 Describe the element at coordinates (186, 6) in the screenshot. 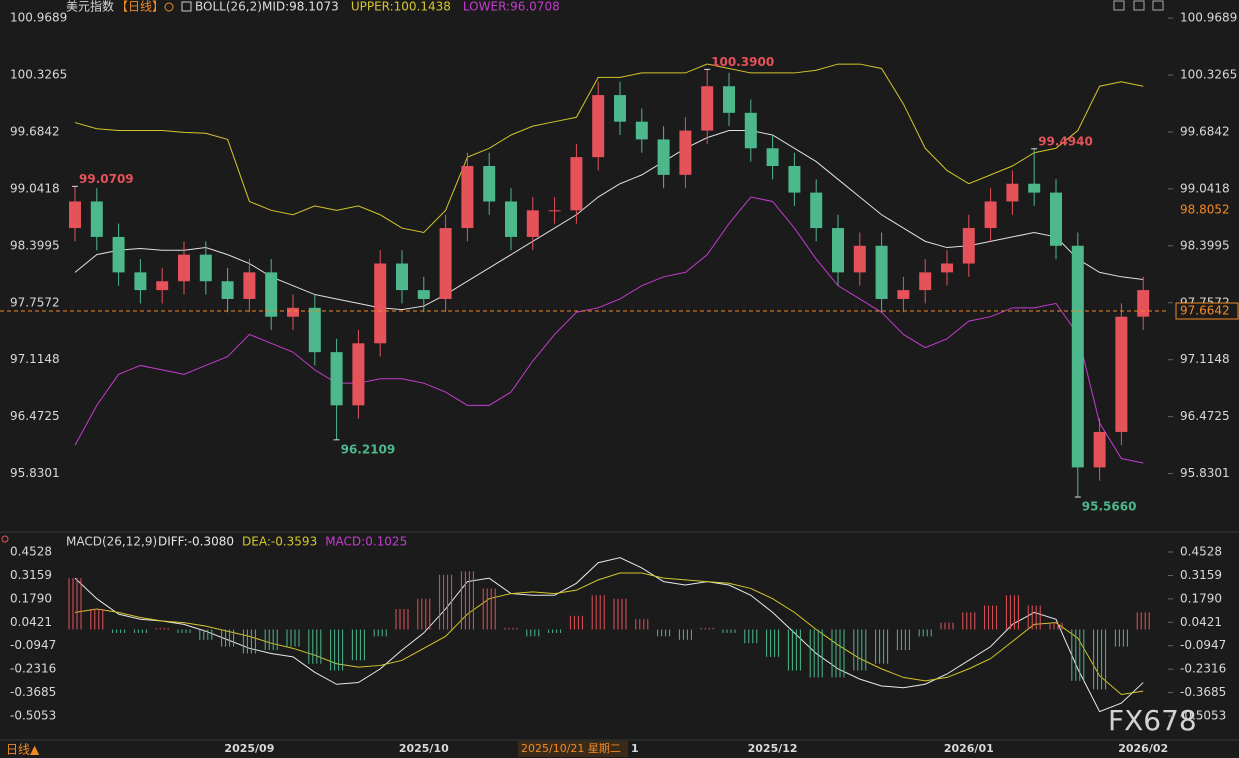

I see `indicator-icon` at that location.